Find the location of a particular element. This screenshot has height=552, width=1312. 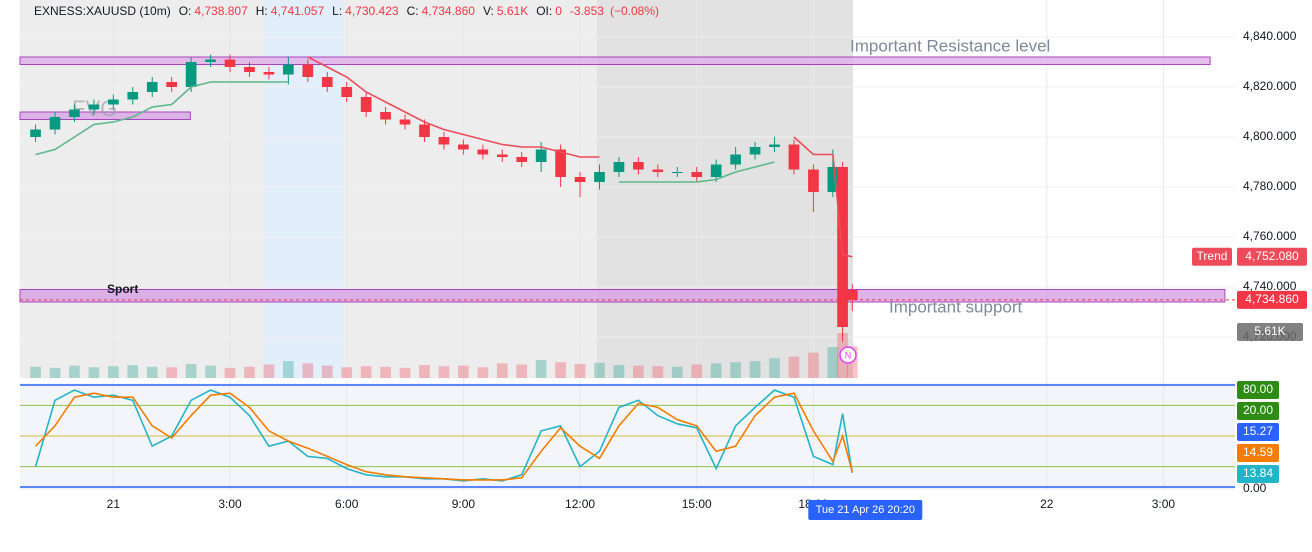

x-tick-label: 15:00 is located at coordinates (697, 504).